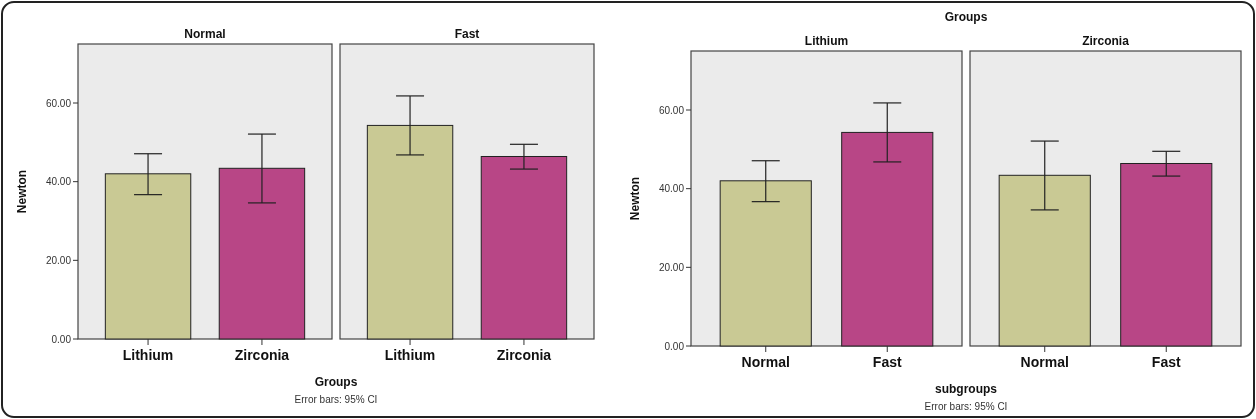 The width and height of the screenshot is (1256, 419). Describe the element at coordinates (966, 17) in the screenshot. I see `chart-subtitle: Groups` at that location.